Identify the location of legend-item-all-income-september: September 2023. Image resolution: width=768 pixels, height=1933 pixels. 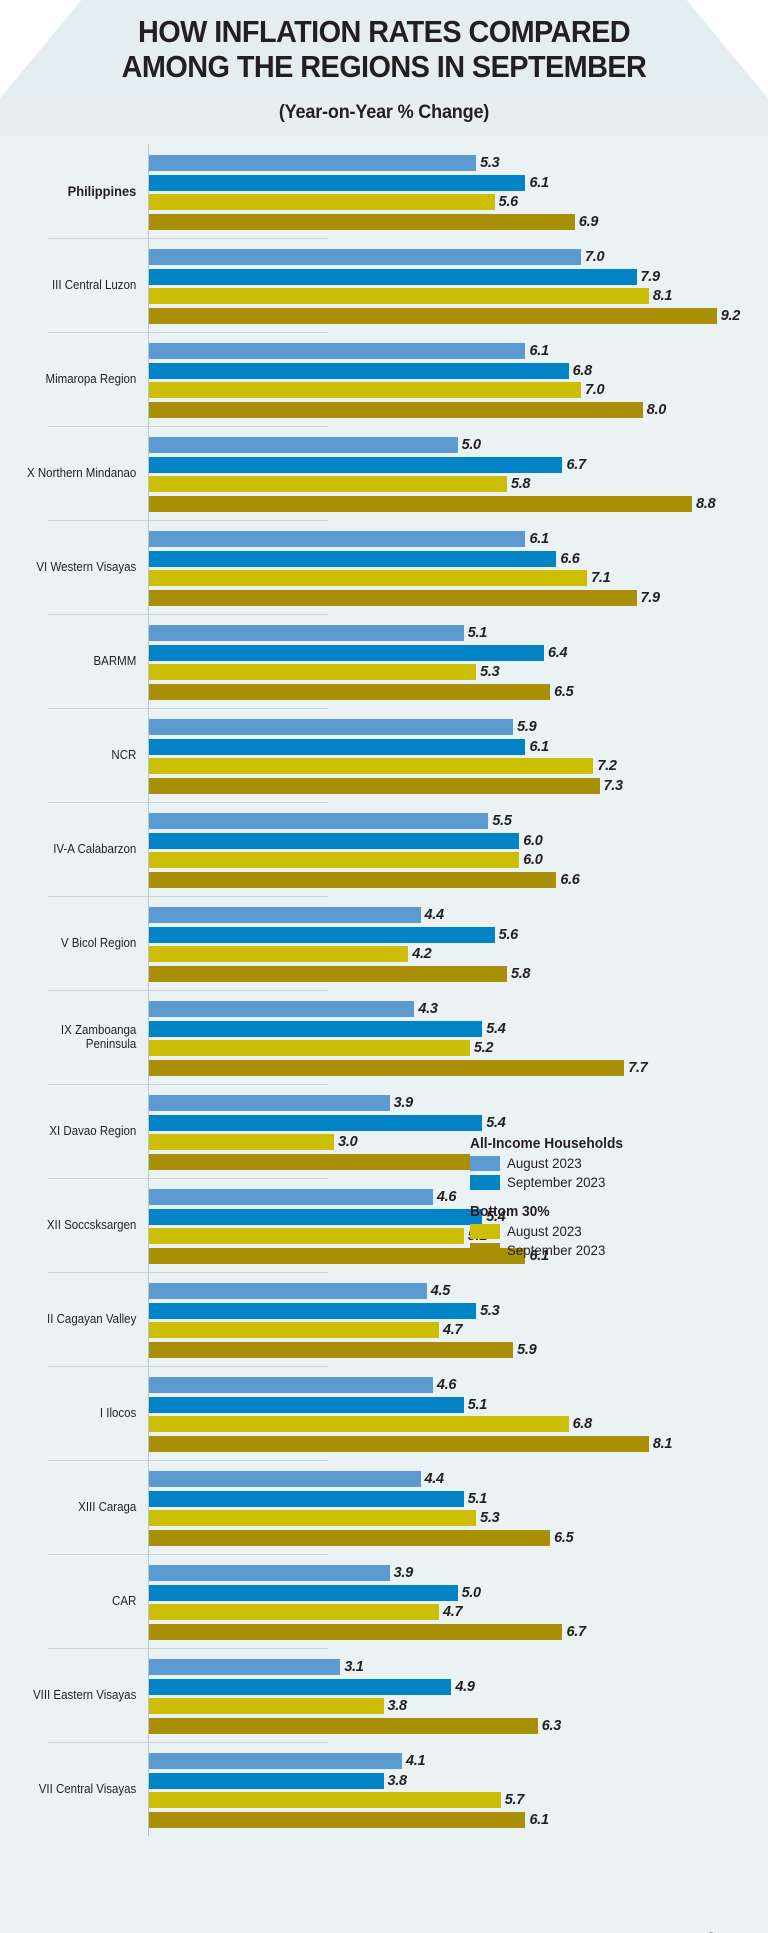
(610, 1182).